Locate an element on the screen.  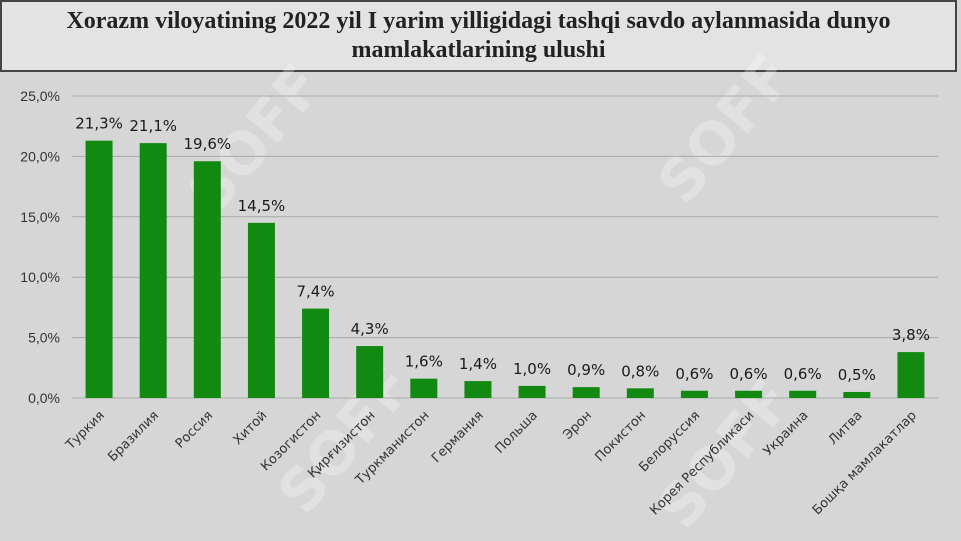
data-label: 21,3% is located at coordinates (99, 124).